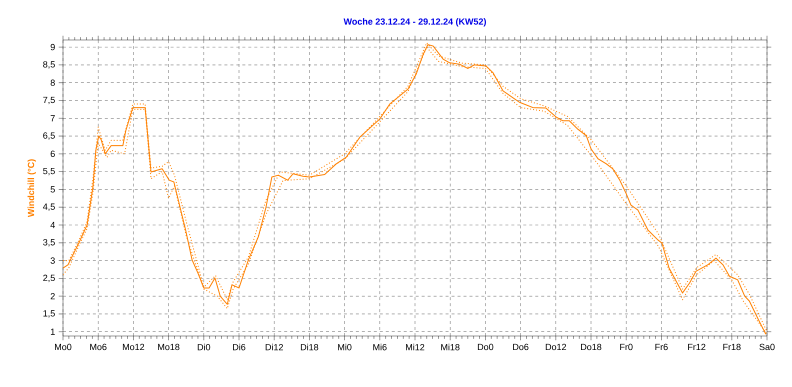  I want to click on x-tick-label: Di18, so click(309, 347).